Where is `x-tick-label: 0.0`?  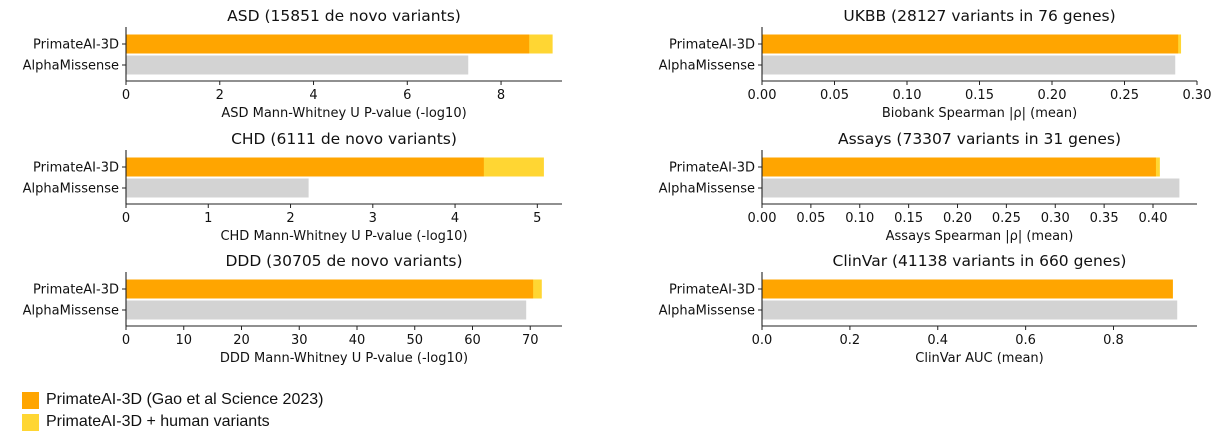
x-tick-label: 0.0 is located at coordinates (762, 340).